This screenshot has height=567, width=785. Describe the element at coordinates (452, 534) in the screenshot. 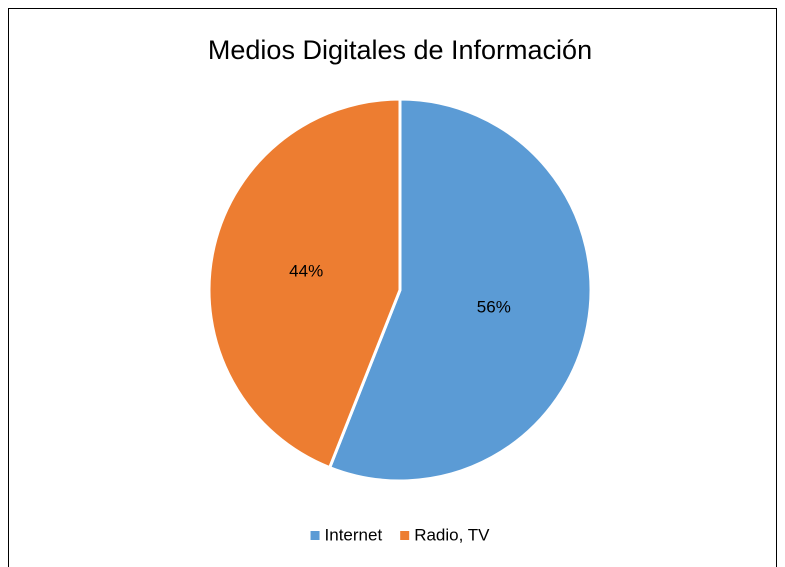

I see `legend-label: Radio, TV` at that location.